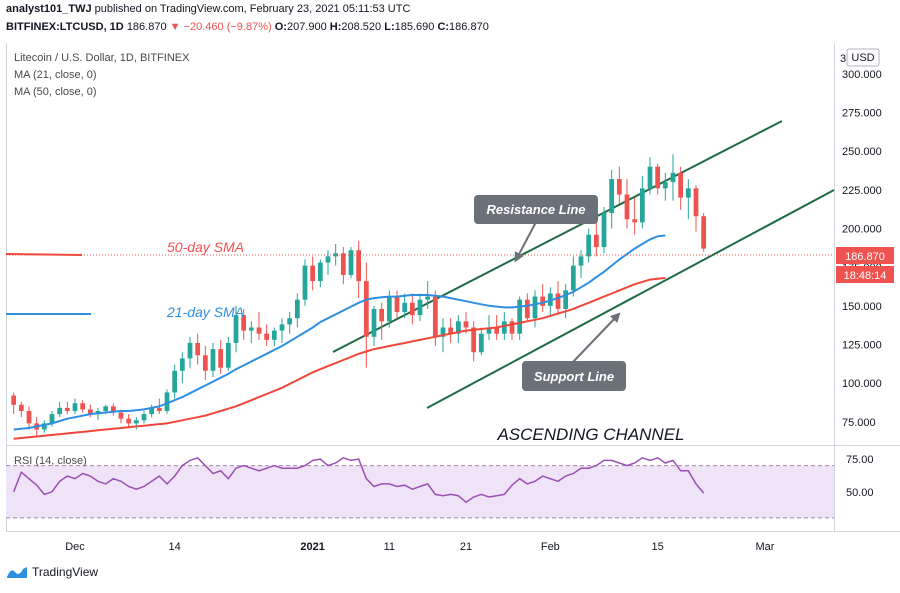  I want to click on price-tick-label: 300.000, so click(862, 75).